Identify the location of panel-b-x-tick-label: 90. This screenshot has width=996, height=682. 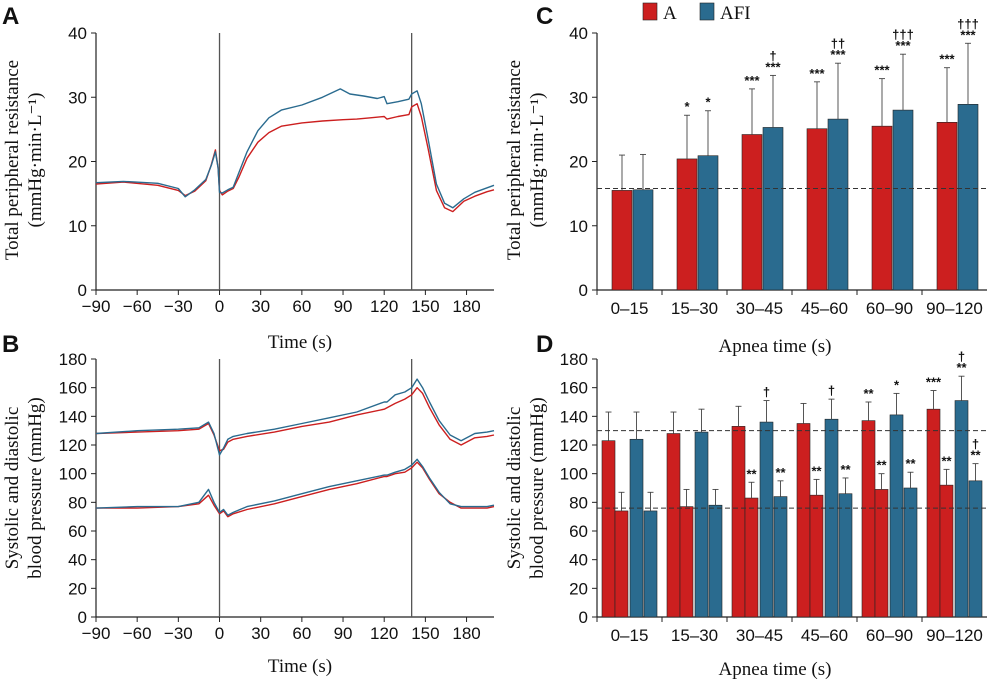
(343, 633).